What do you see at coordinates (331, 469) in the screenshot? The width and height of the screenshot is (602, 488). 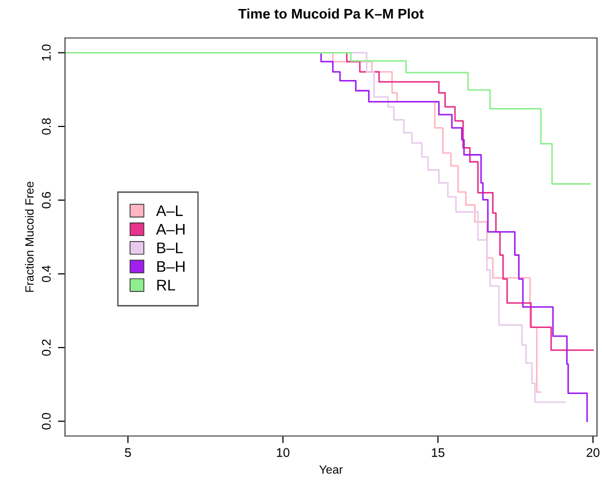 I see `x-axis-title: Year` at bounding box center [331, 469].